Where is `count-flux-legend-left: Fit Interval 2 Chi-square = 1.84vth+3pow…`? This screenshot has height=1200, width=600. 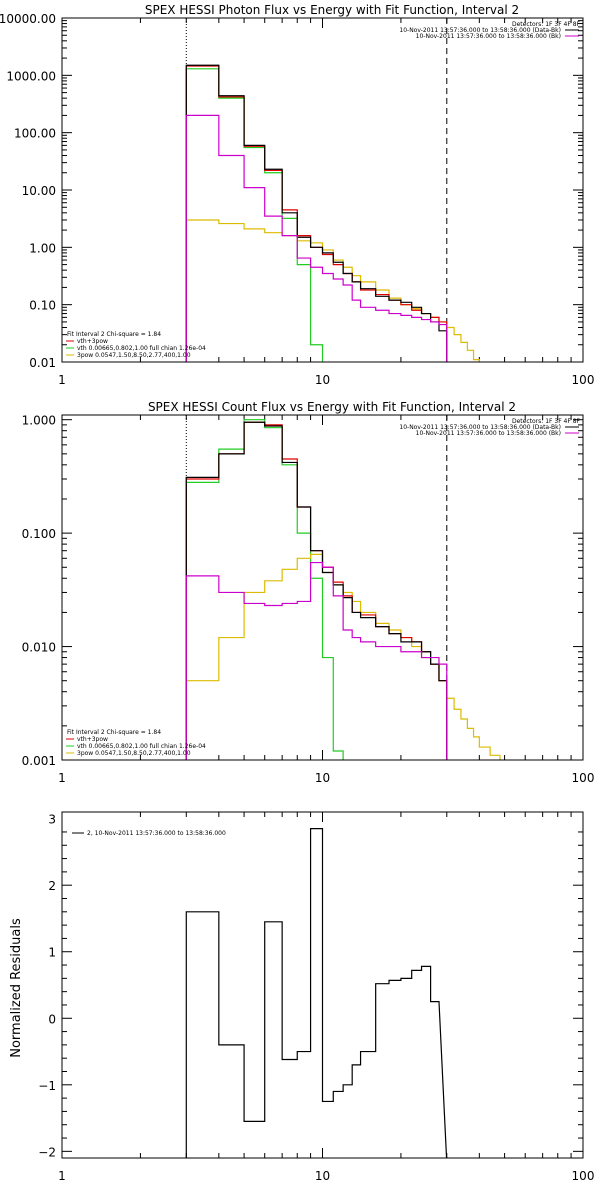 count-flux-legend-left: Fit Interval 2 Chi-square = 1.84vth+3pow… is located at coordinates (136, 743).